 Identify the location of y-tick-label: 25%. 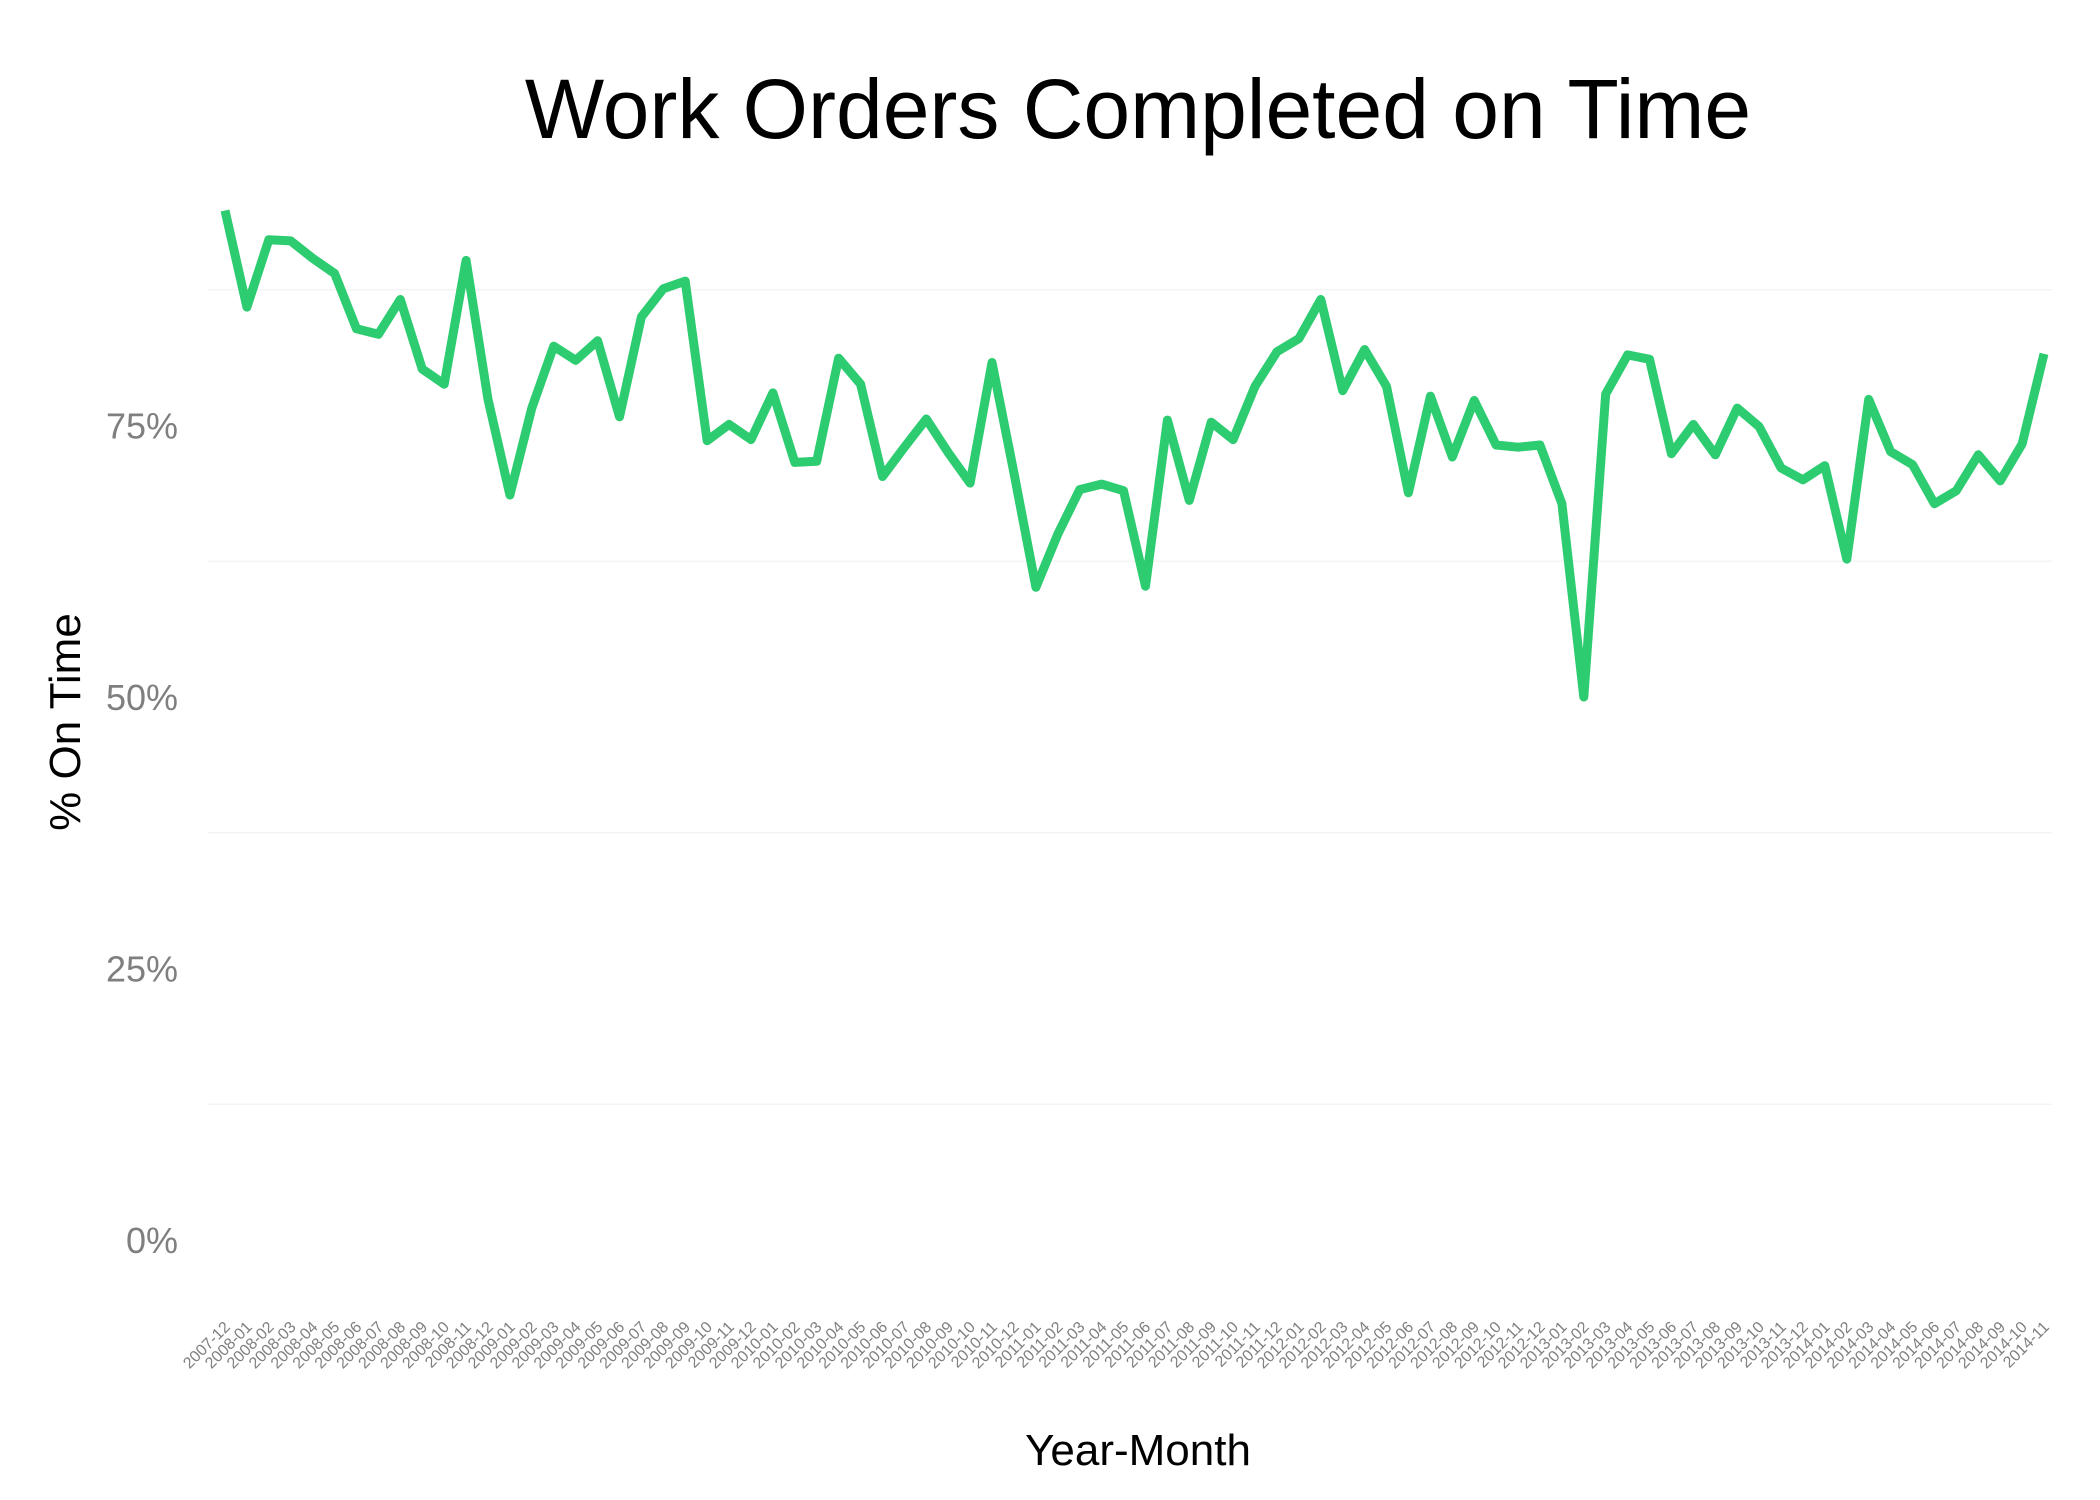
(142, 969).